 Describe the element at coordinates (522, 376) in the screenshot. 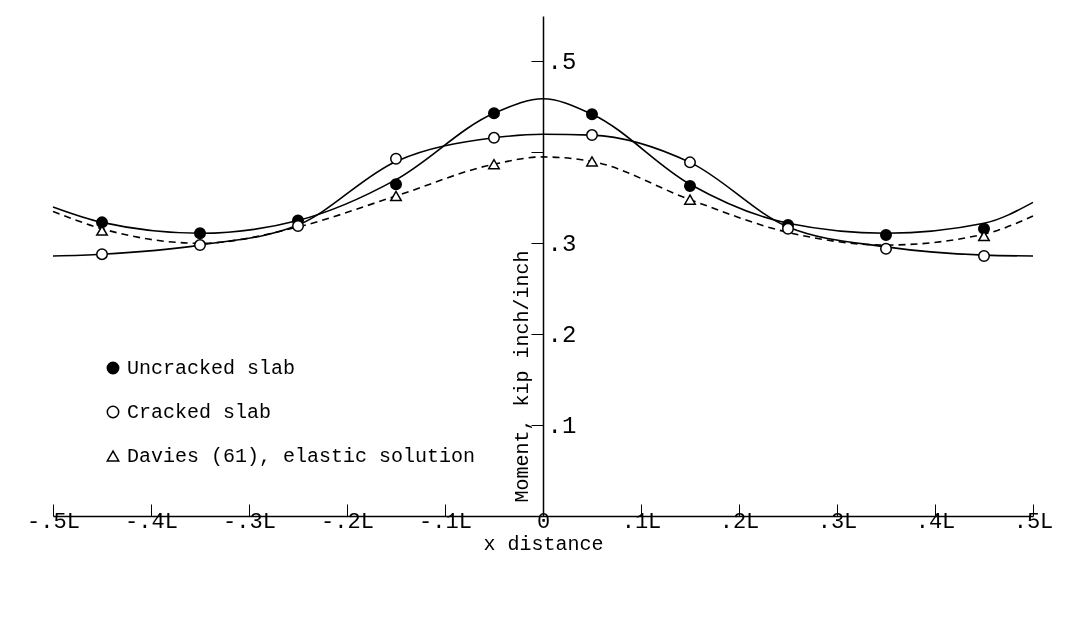

I see `y-axis-title: Moment, kip inch/inch` at that location.